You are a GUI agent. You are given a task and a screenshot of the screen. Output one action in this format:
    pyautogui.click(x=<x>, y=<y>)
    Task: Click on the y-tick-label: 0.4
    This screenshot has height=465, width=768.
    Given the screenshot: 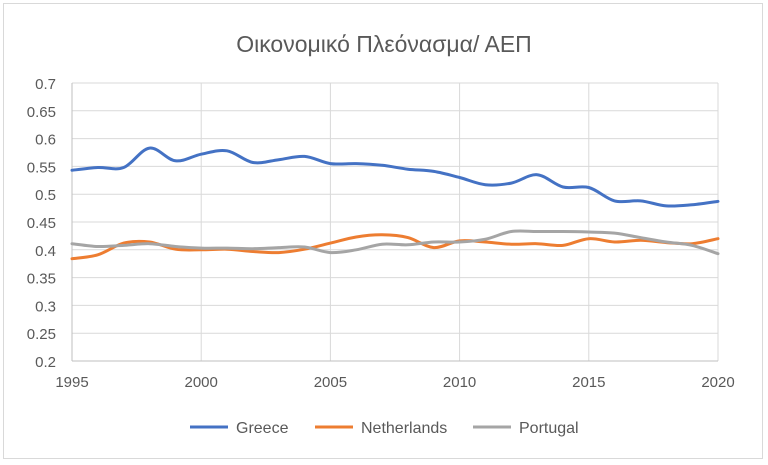 What is the action you would take?
    pyautogui.click(x=45, y=251)
    